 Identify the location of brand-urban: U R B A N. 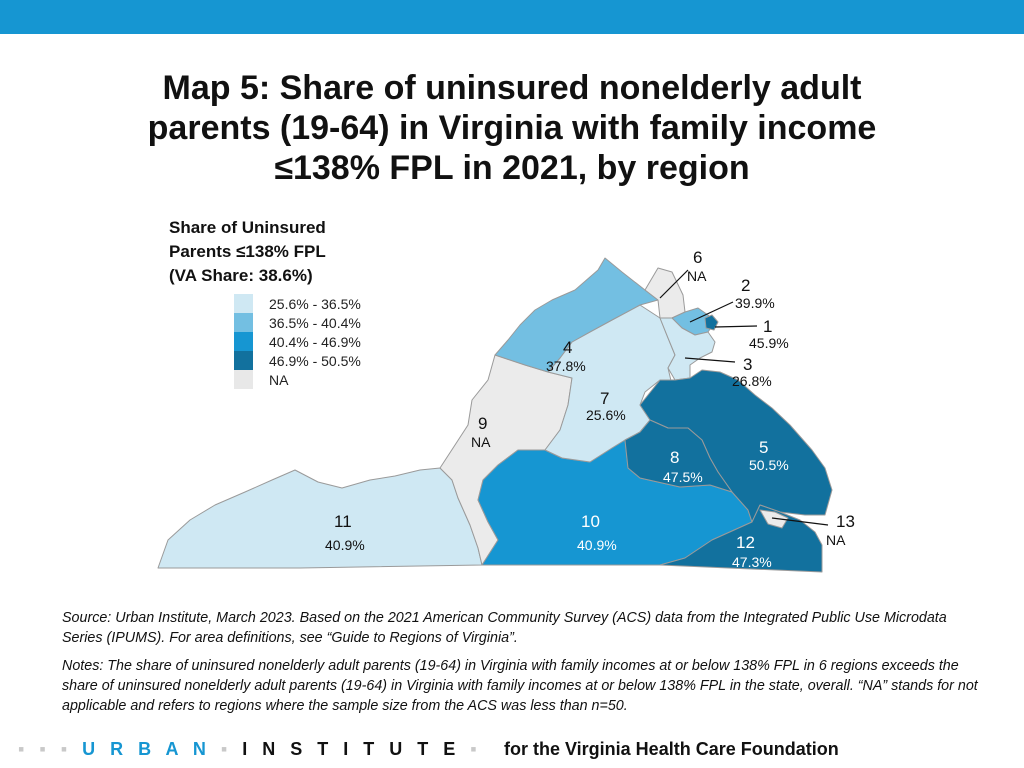
(145, 749).